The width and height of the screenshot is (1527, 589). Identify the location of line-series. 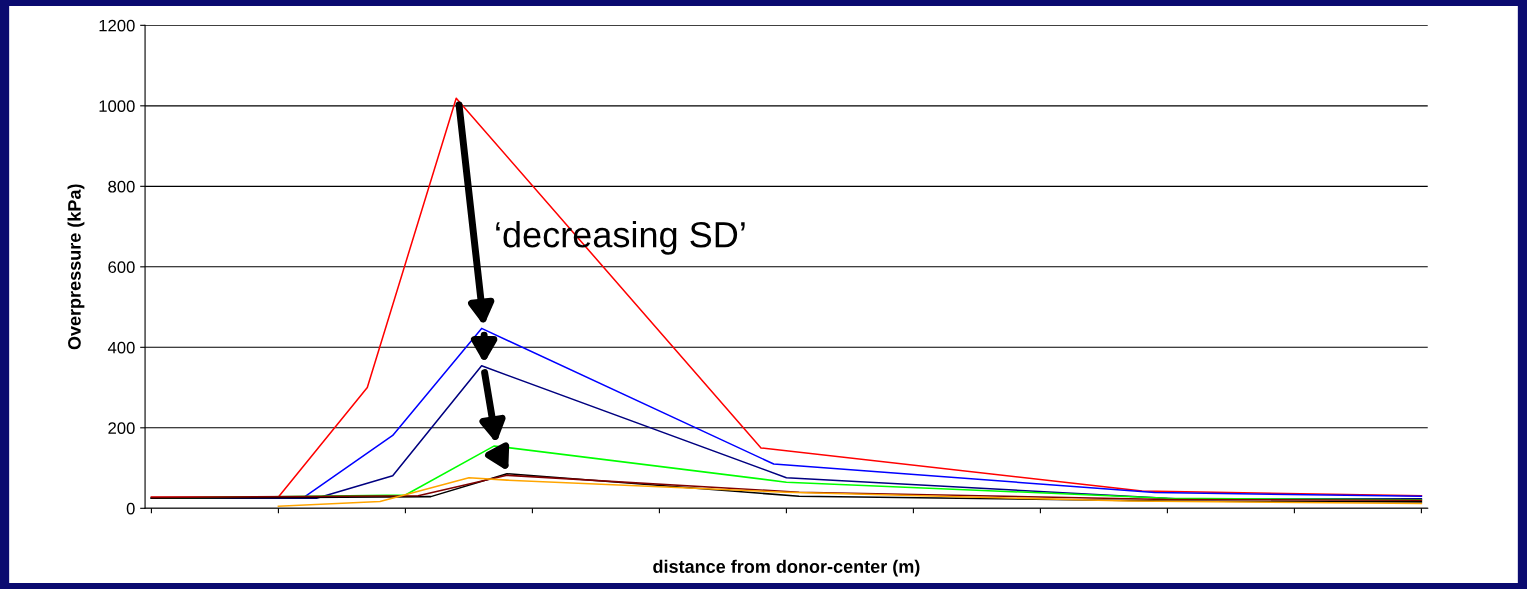
(850, 492).